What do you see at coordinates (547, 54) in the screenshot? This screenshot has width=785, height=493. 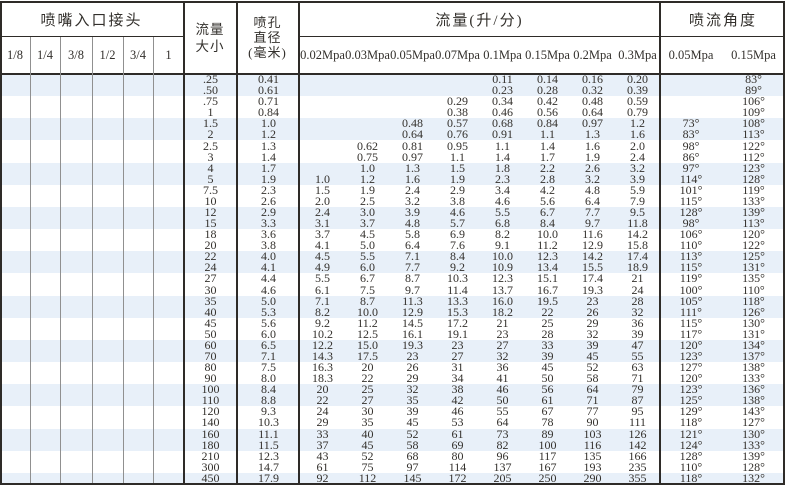 I see `pressure-label: 0.15Mpa` at bounding box center [547, 54].